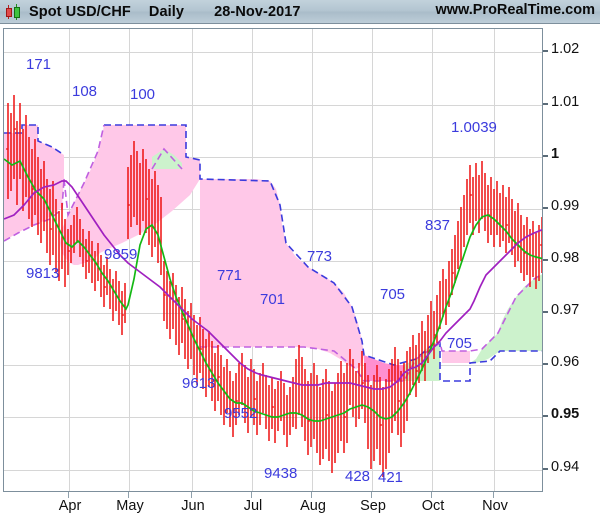 The height and width of the screenshot is (519, 600). What do you see at coordinates (571, 154) in the screenshot?
I see `price-axis-tick: 1` at bounding box center [571, 154].